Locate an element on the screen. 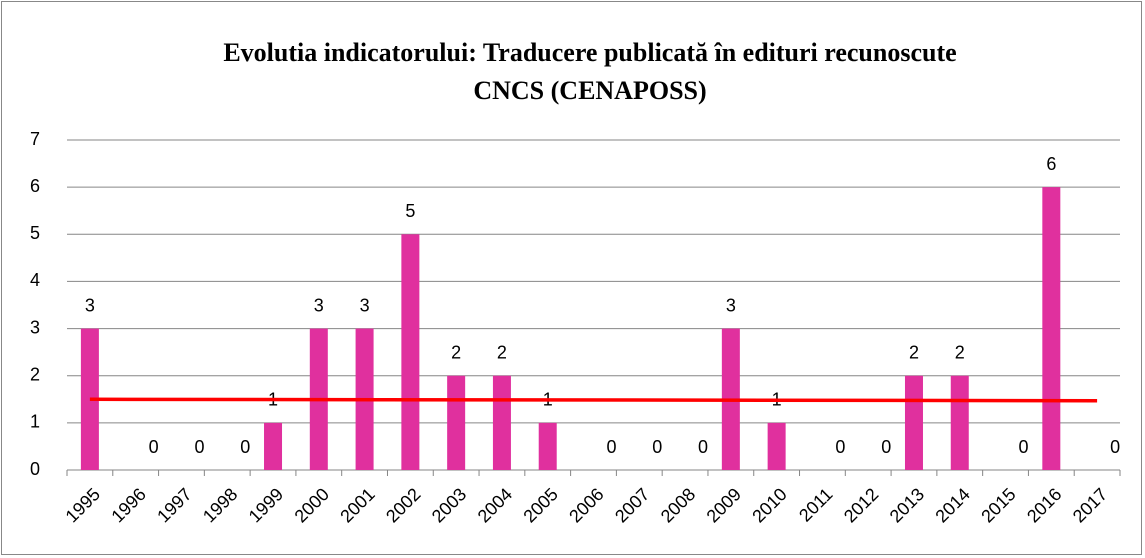  trend-line is located at coordinates (593, 400).